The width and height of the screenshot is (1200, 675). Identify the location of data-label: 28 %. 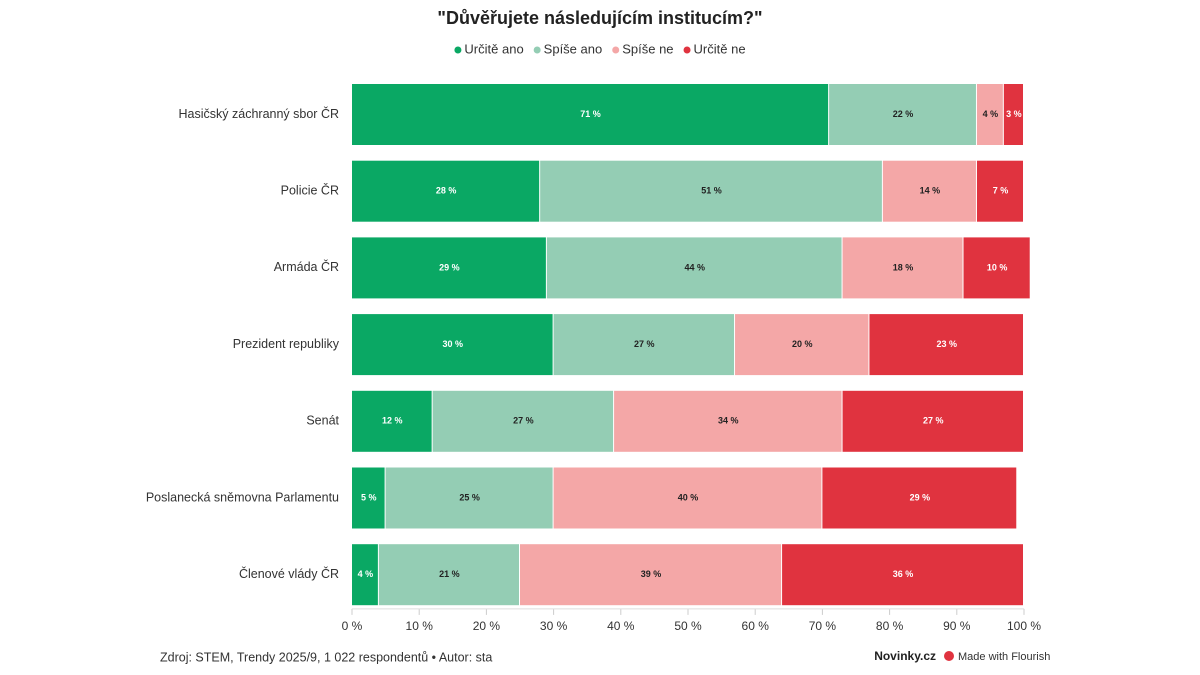
(446, 191).